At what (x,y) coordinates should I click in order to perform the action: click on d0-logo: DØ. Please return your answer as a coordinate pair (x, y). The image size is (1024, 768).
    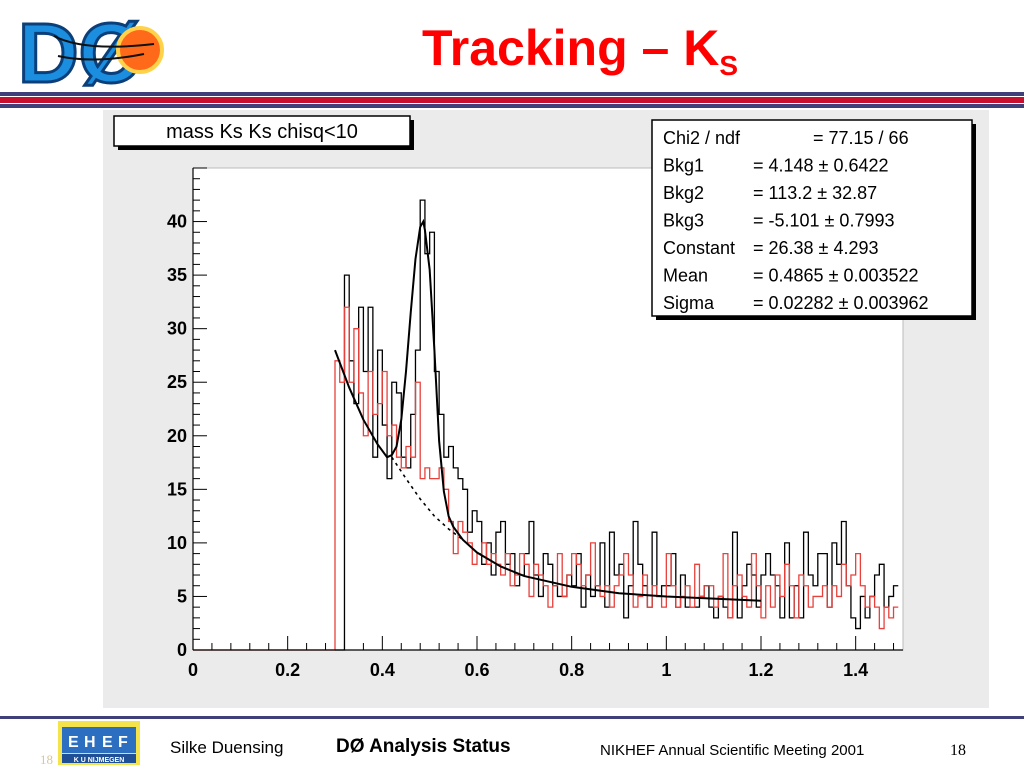
    Looking at the image, I should click on (90, 49).